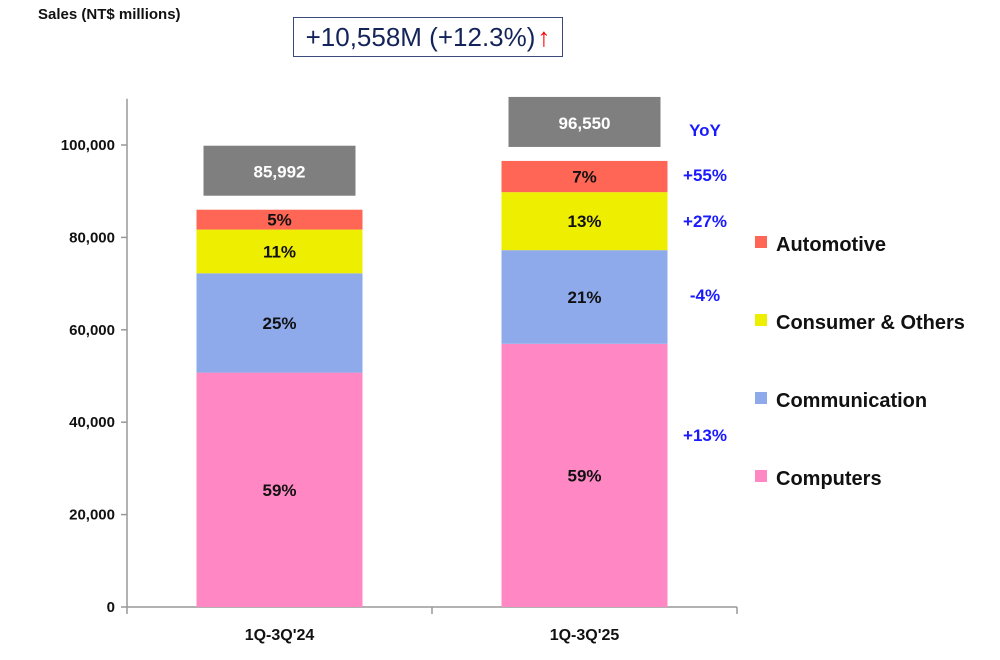 The width and height of the screenshot is (1000, 660). What do you see at coordinates (88, 145) in the screenshot?
I see `y-tick-label: 100,000` at bounding box center [88, 145].